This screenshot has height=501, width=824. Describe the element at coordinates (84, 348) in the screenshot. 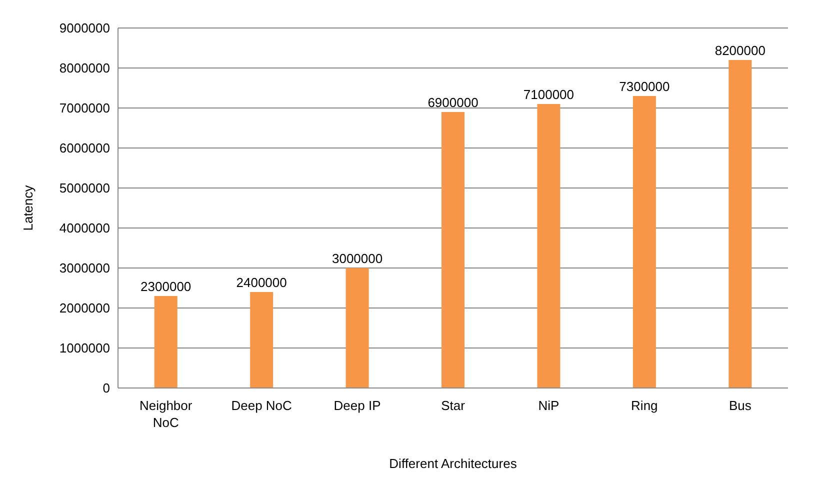

I see `y-tick-label: 1000000` at that location.